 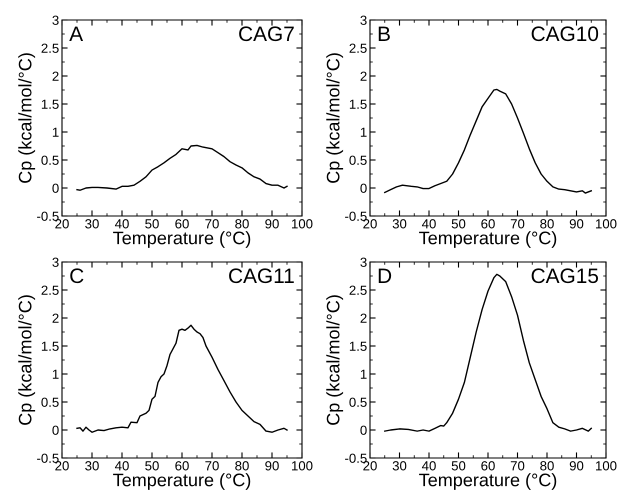 What do you see at coordinates (565, 34) in the screenshot?
I see `annotation: CAG10` at bounding box center [565, 34].